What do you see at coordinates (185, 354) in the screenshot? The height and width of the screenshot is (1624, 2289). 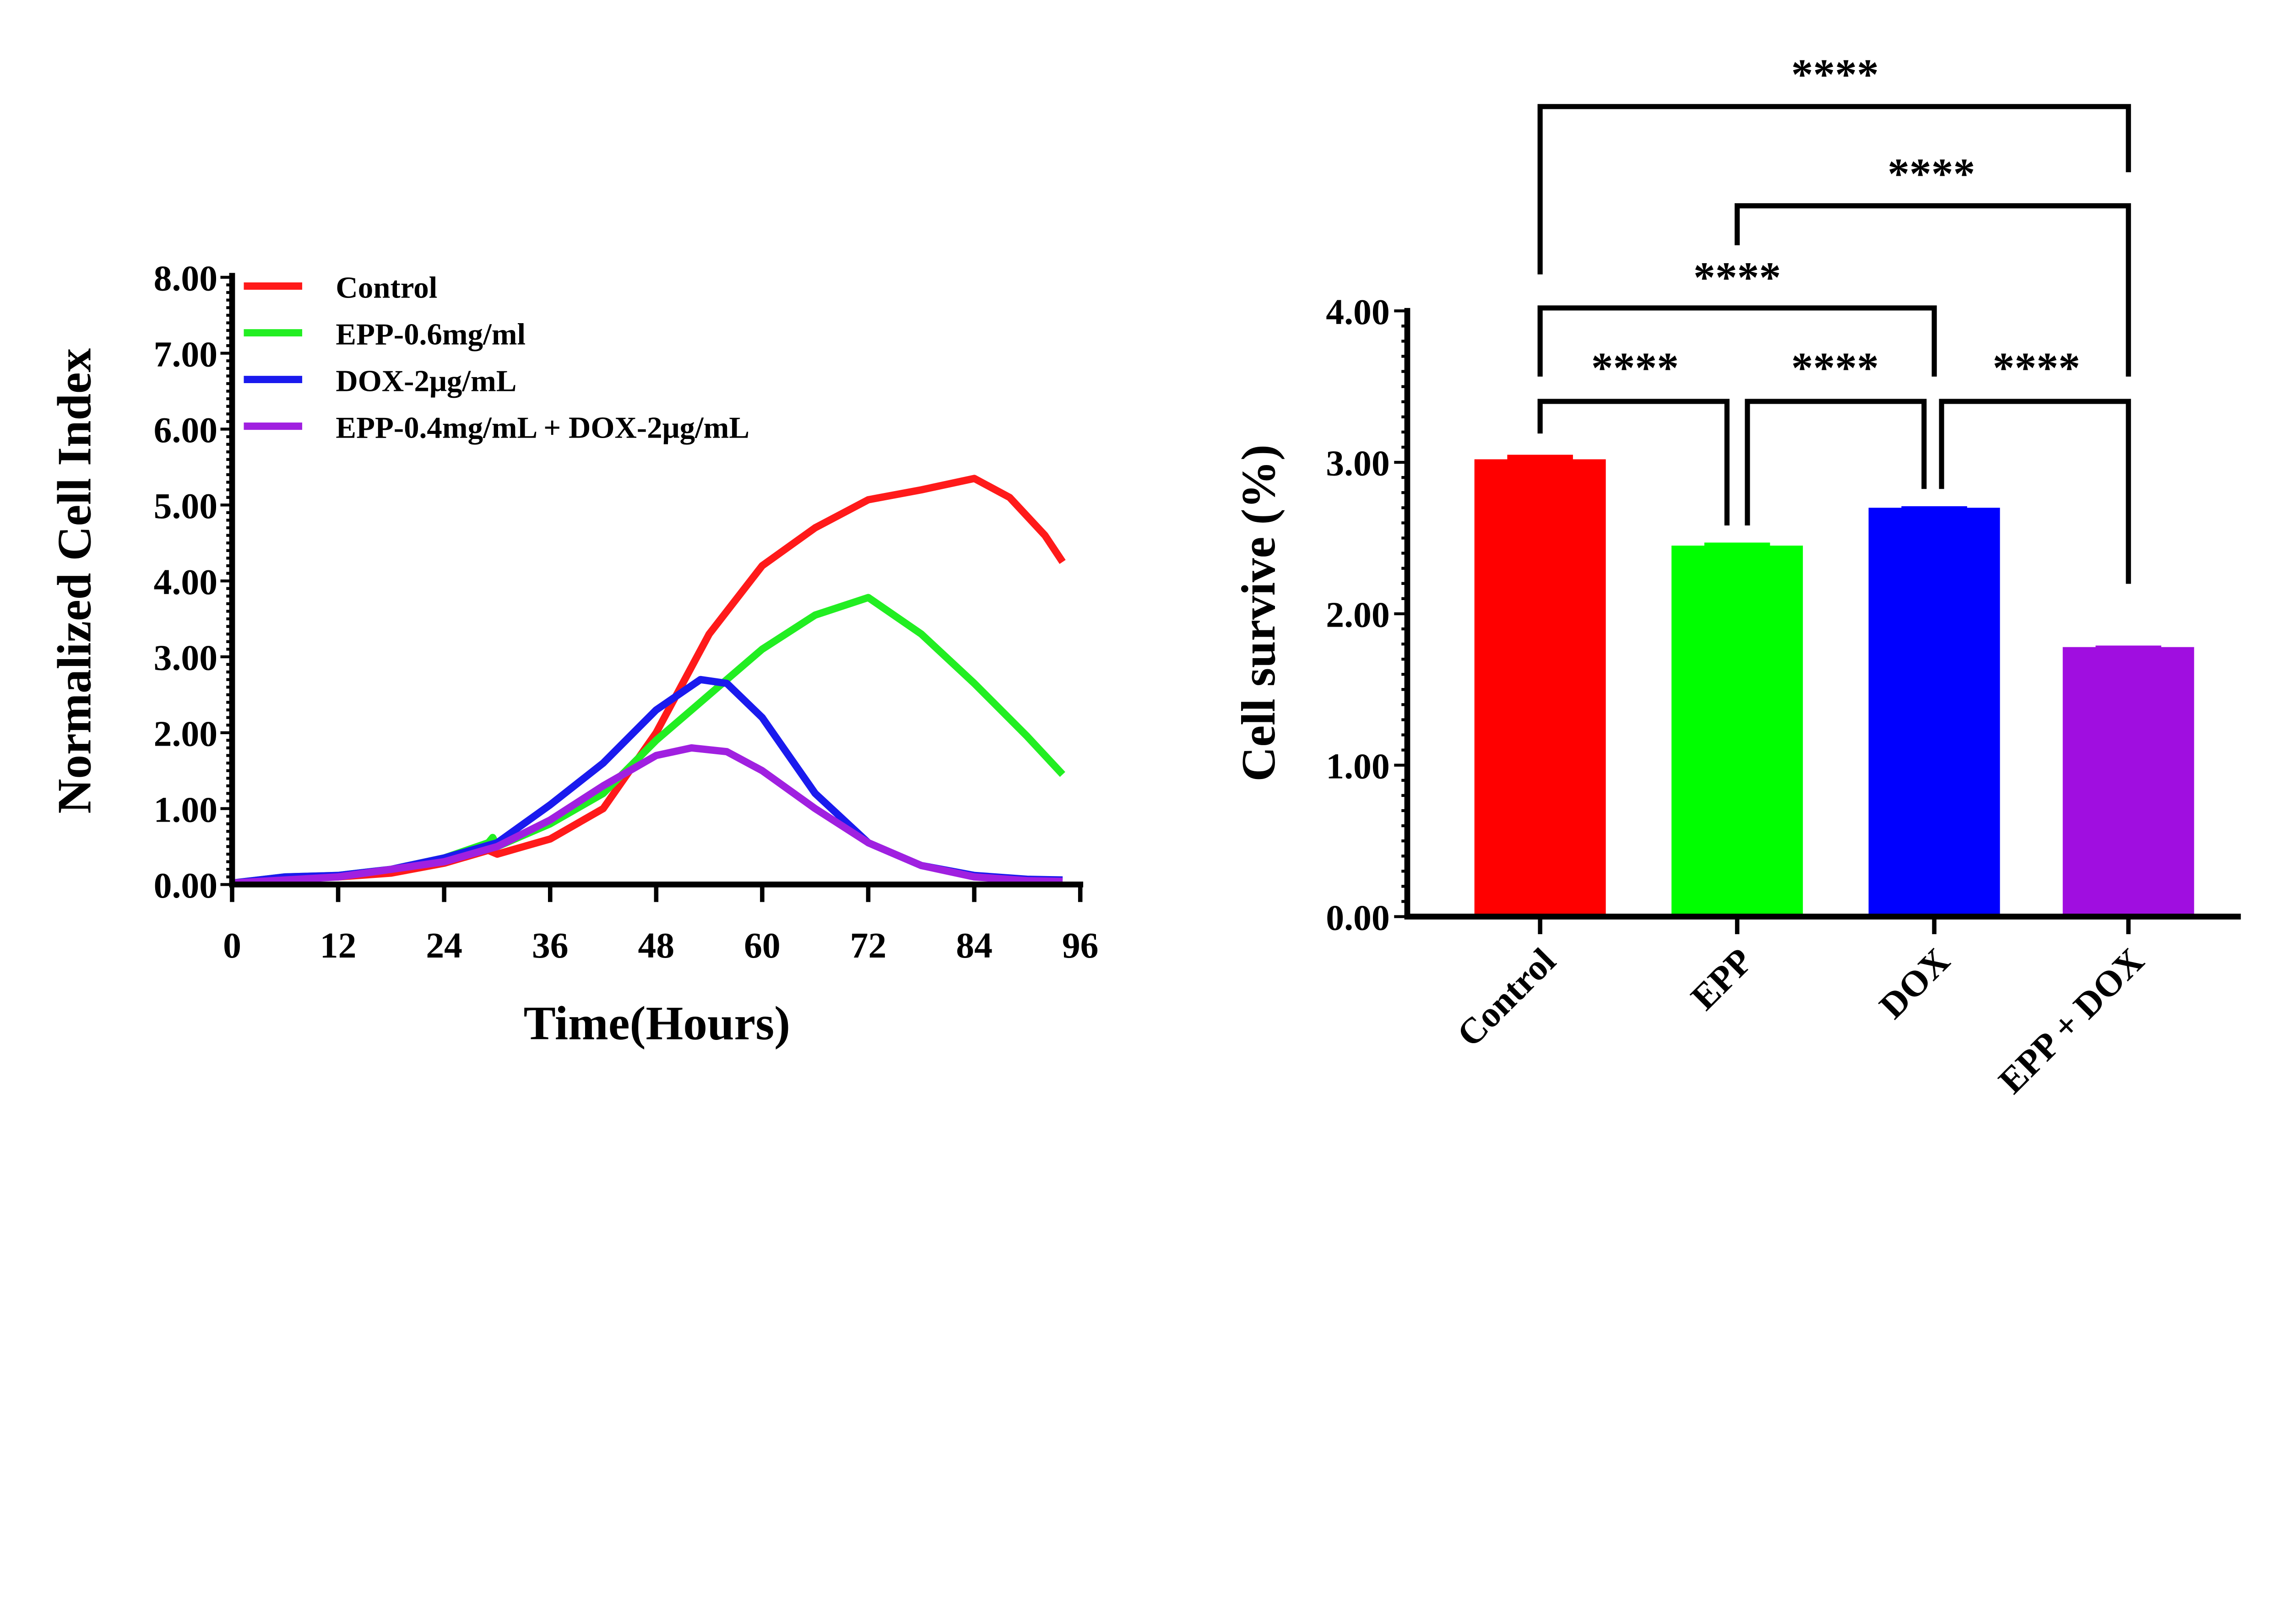 I see `y-tick-label: 7.00` at bounding box center [185, 354].